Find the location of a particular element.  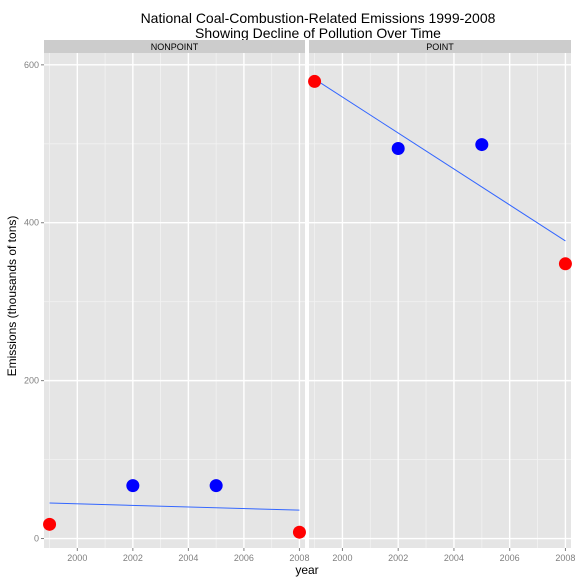

strip-nonpoint is located at coordinates (174, 46).